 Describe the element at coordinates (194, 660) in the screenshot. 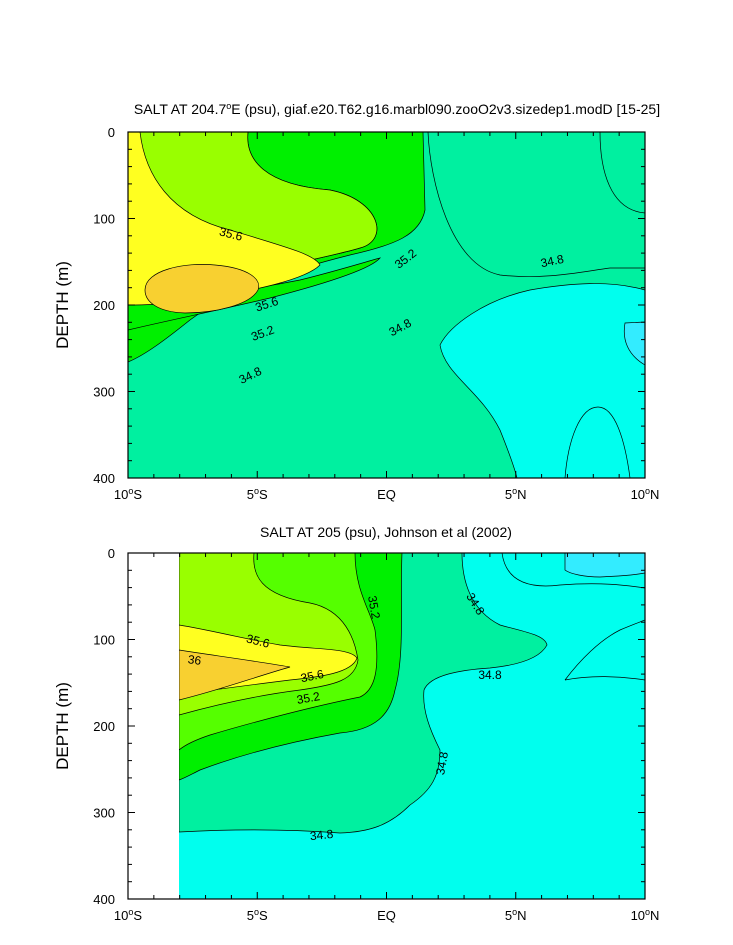

I see `contour-label: 36` at that location.